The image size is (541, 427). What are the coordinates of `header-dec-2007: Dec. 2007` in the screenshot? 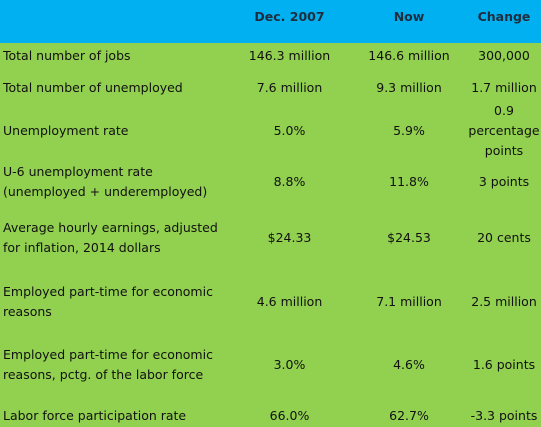 It's located at (289, 16).